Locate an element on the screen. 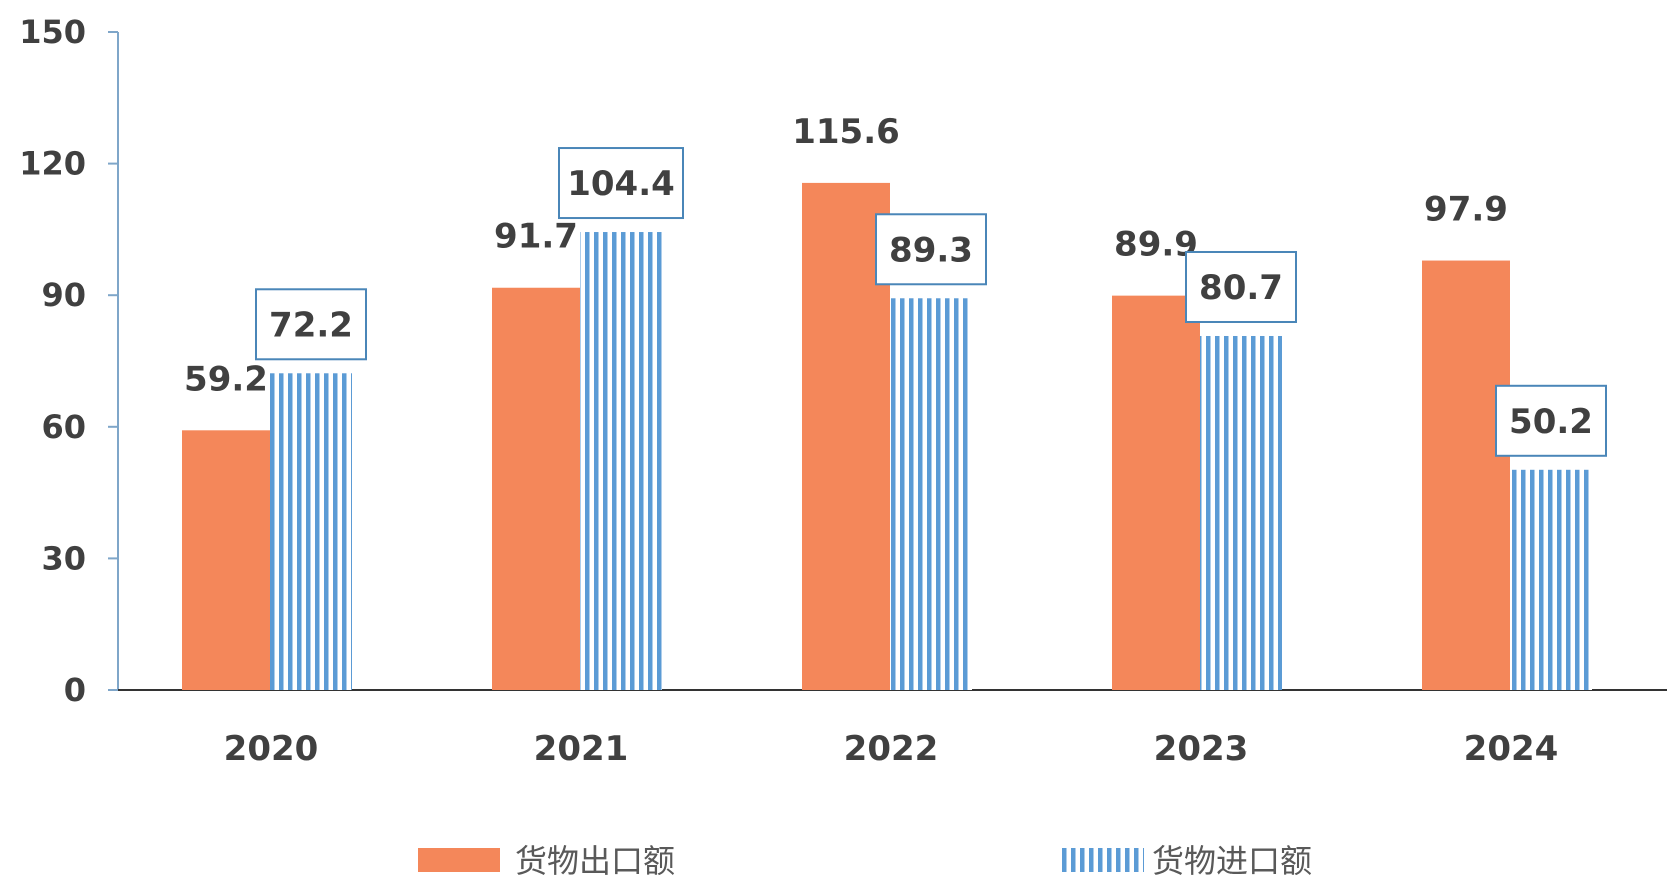 This screenshot has height=892, width=1667. x-tick-label: 2023 is located at coordinates (1201, 749).